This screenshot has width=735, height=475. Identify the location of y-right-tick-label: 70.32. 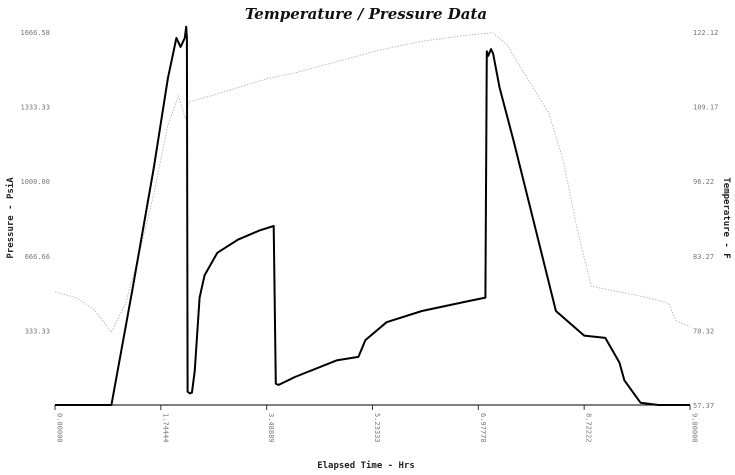
(703, 331).